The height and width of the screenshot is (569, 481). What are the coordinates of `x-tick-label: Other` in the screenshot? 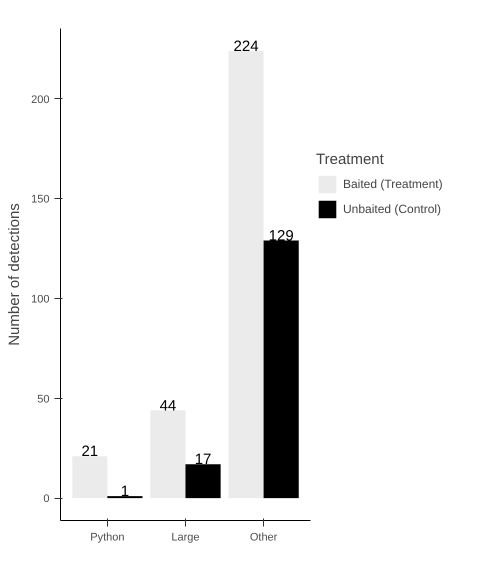 It's located at (264, 538).